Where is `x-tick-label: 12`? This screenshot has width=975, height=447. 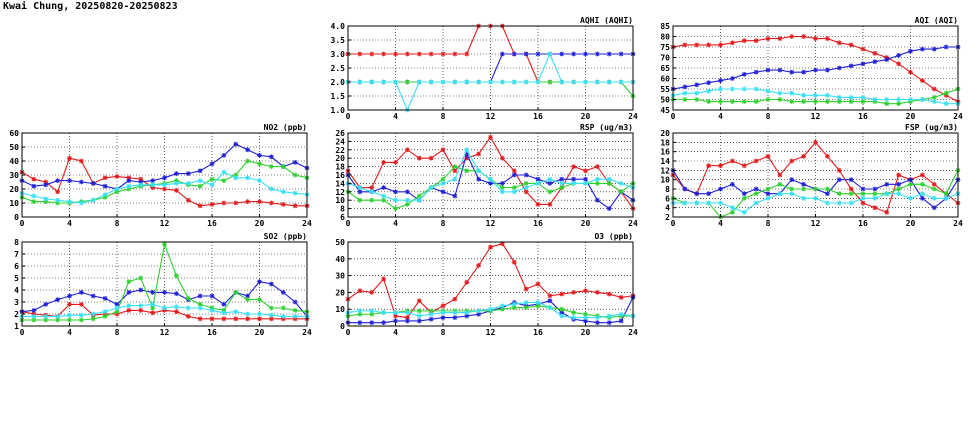 x-tick-label: 12 is located at coordinates (816, 223).